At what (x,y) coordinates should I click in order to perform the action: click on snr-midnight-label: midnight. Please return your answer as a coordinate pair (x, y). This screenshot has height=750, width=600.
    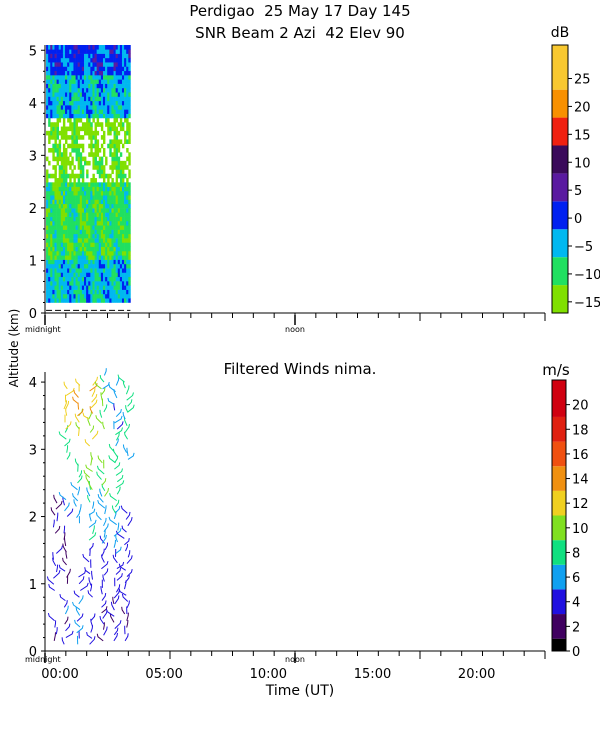
    Looking at the image, I should click on (43, 329).